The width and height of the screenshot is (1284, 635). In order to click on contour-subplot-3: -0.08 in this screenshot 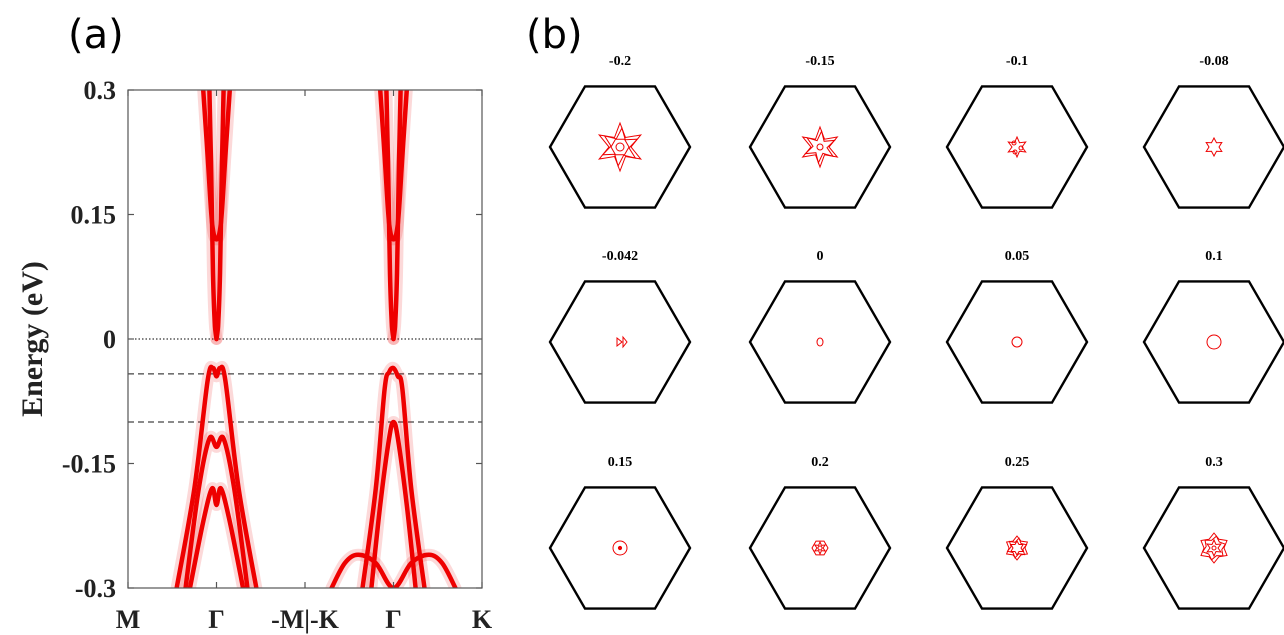, I will do `click(1213, 131)`.